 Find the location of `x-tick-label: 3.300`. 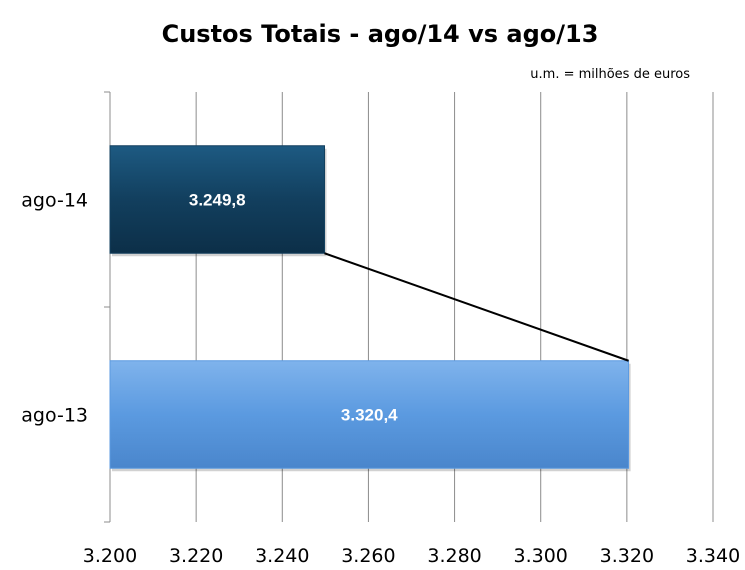

x-tick-label: 3.300 is located at coordinates (541, 556).